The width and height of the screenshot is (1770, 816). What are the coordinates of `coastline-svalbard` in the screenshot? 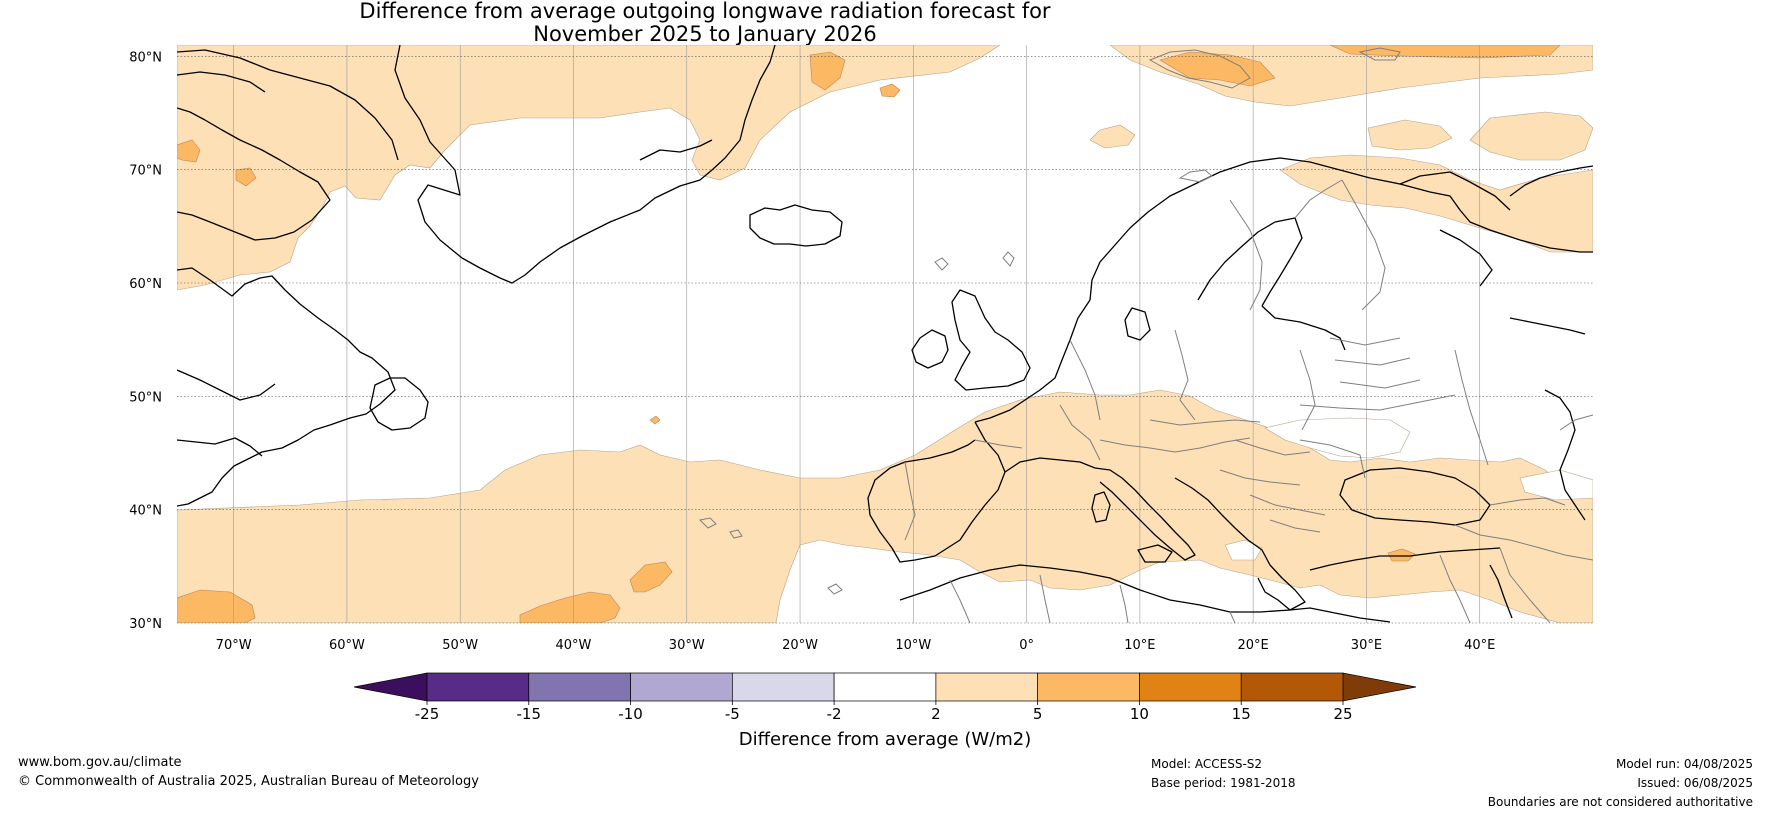 It's located at (1199, 69).